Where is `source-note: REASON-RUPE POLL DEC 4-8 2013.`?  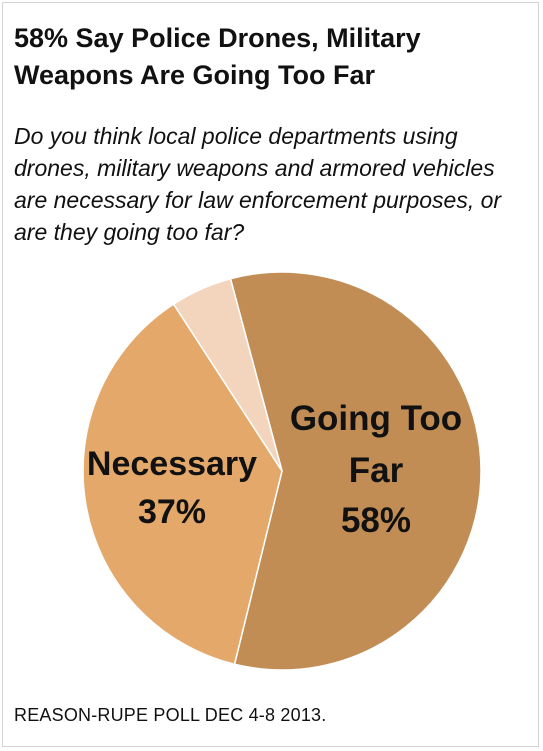
source-note: REASON-RUPE POLL DEC 4-8 2013. is located at coordinates (170, 715).